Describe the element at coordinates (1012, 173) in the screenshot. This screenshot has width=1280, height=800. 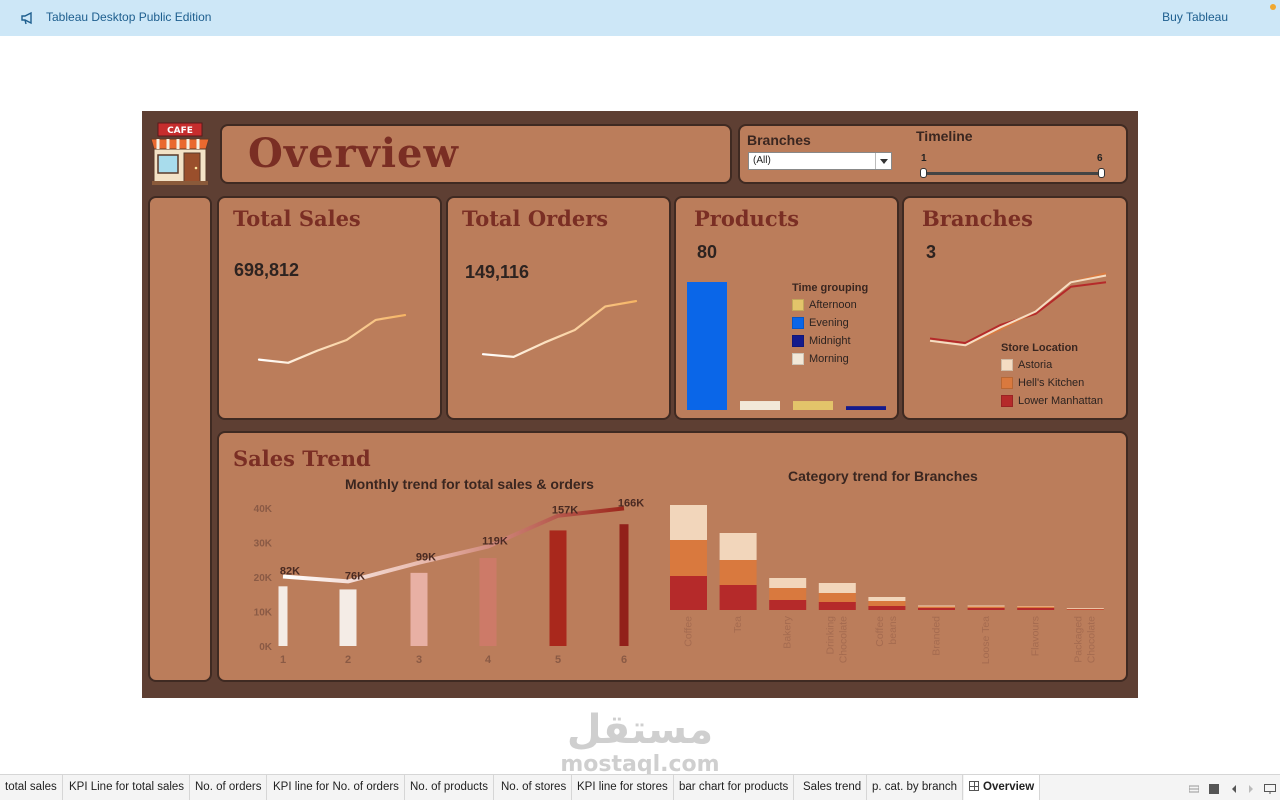
I see `timeline-slider-track` at that location.